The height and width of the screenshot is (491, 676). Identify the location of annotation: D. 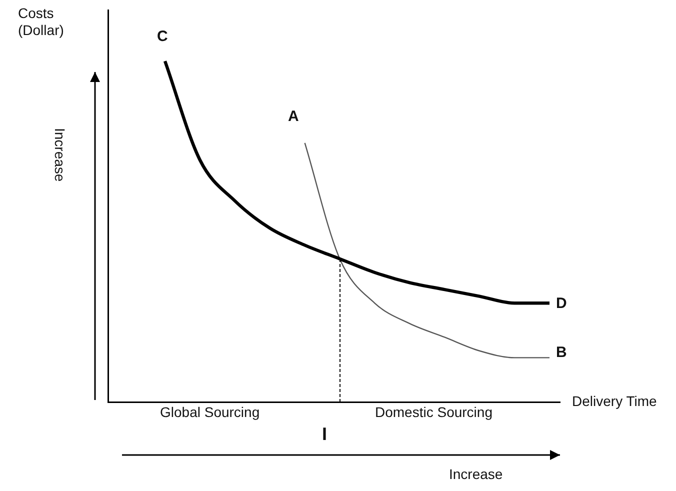
(561, 303).